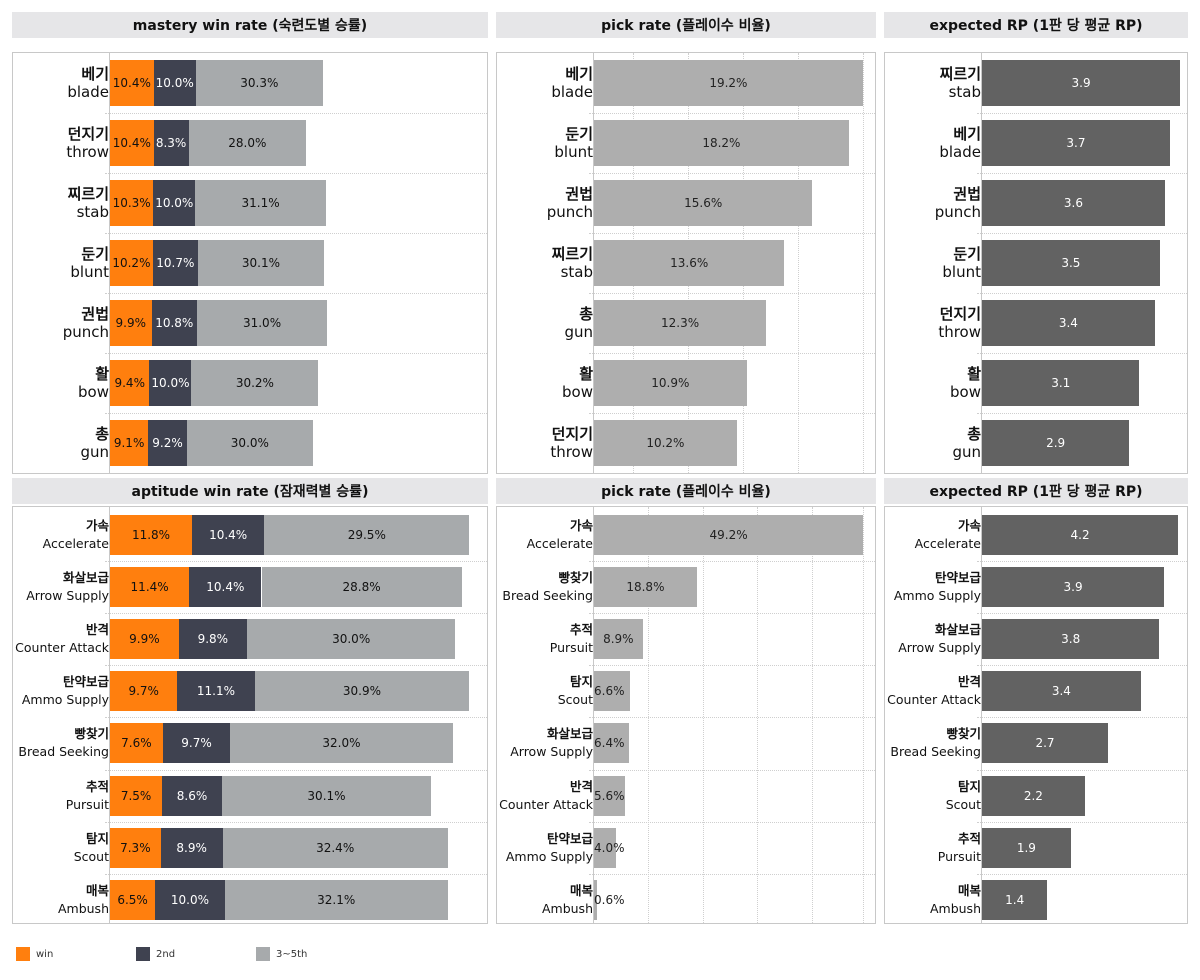 This screenshot has width=1200, height=980. What do you see at coordinates (63, 587) in the screenshot?
I see `category-label: 화살보급 Arrow Supply` at bounding box center [63, 587].